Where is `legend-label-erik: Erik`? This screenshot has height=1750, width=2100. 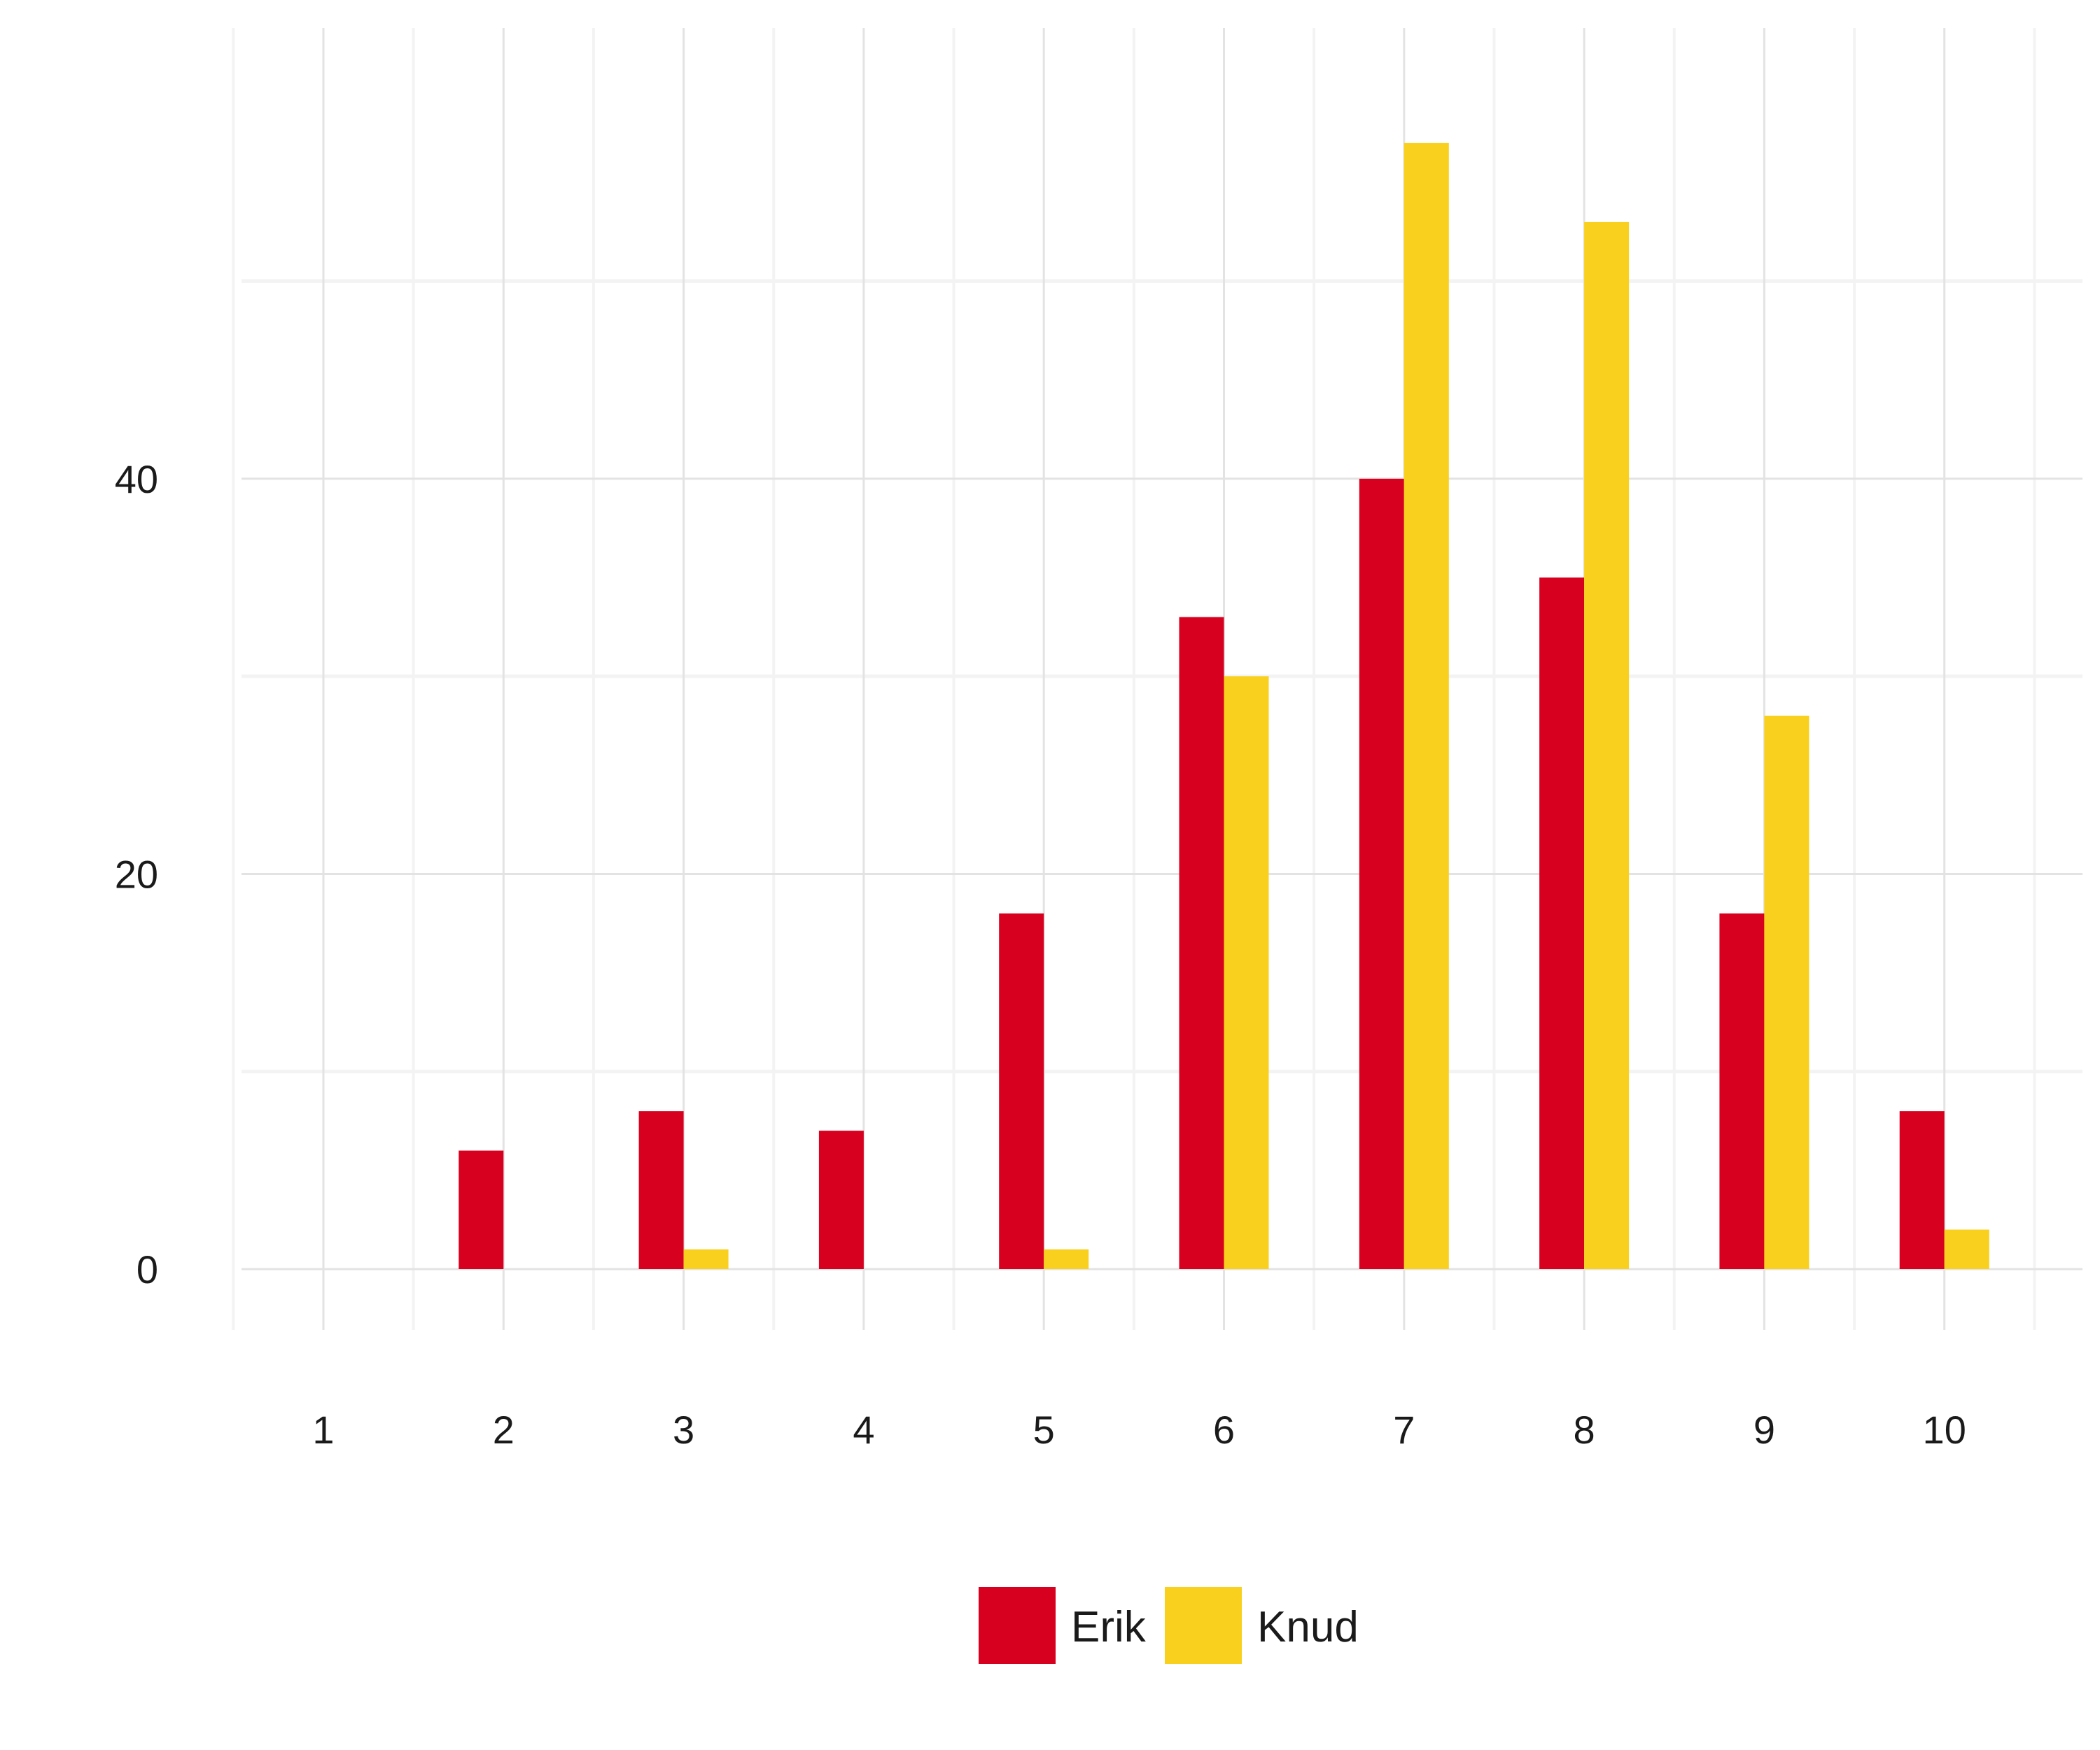
legend-label-erik: Erik is located at coordinates (1109, 1627).